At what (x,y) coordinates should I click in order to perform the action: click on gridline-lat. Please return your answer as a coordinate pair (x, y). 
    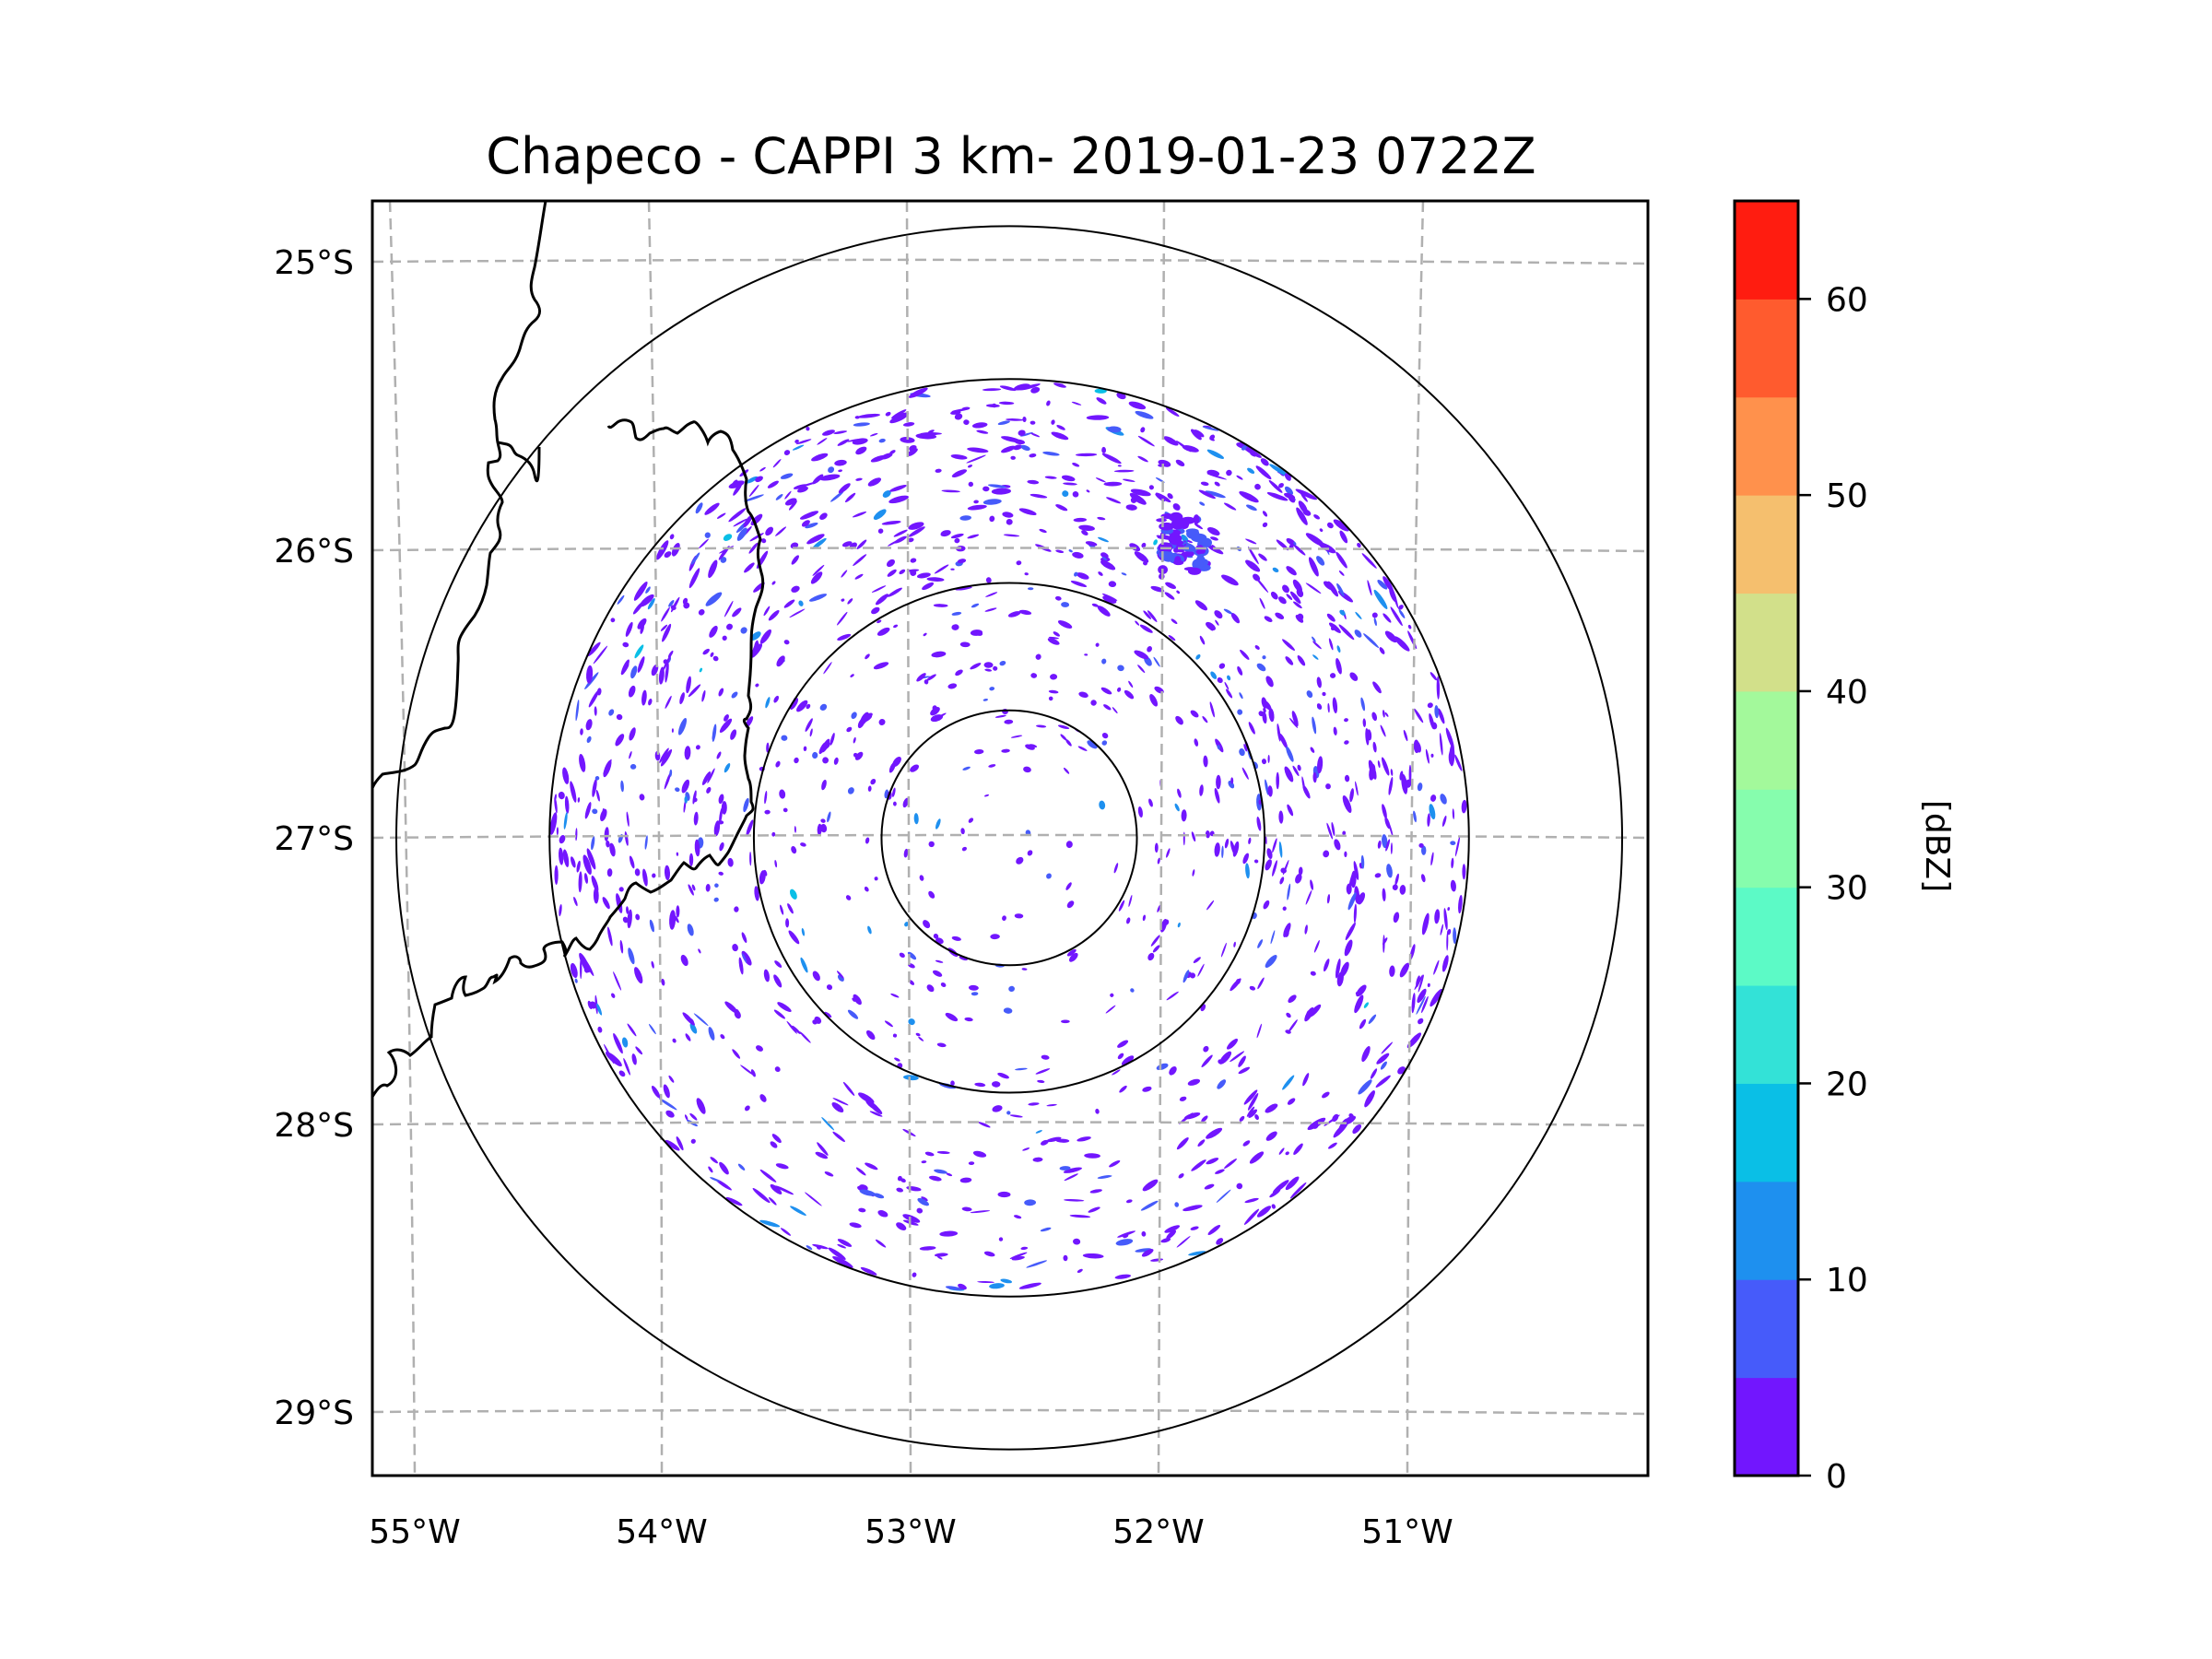
    Looking at the image, I should click on (1010, 261).